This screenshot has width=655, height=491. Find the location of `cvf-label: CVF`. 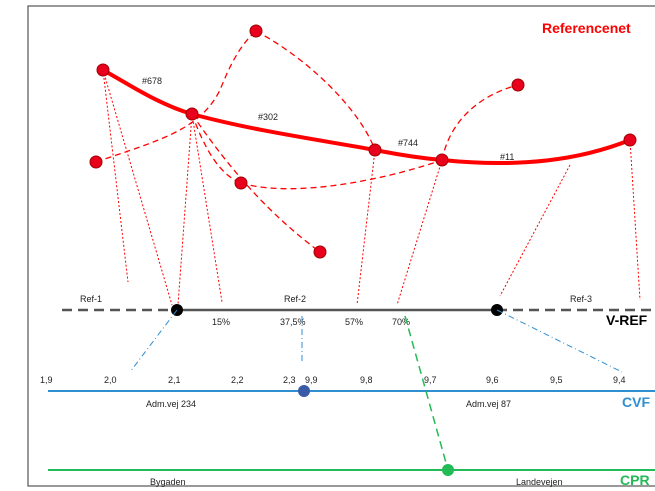

cvf-label: CVF is located at coordinates (636, 402).